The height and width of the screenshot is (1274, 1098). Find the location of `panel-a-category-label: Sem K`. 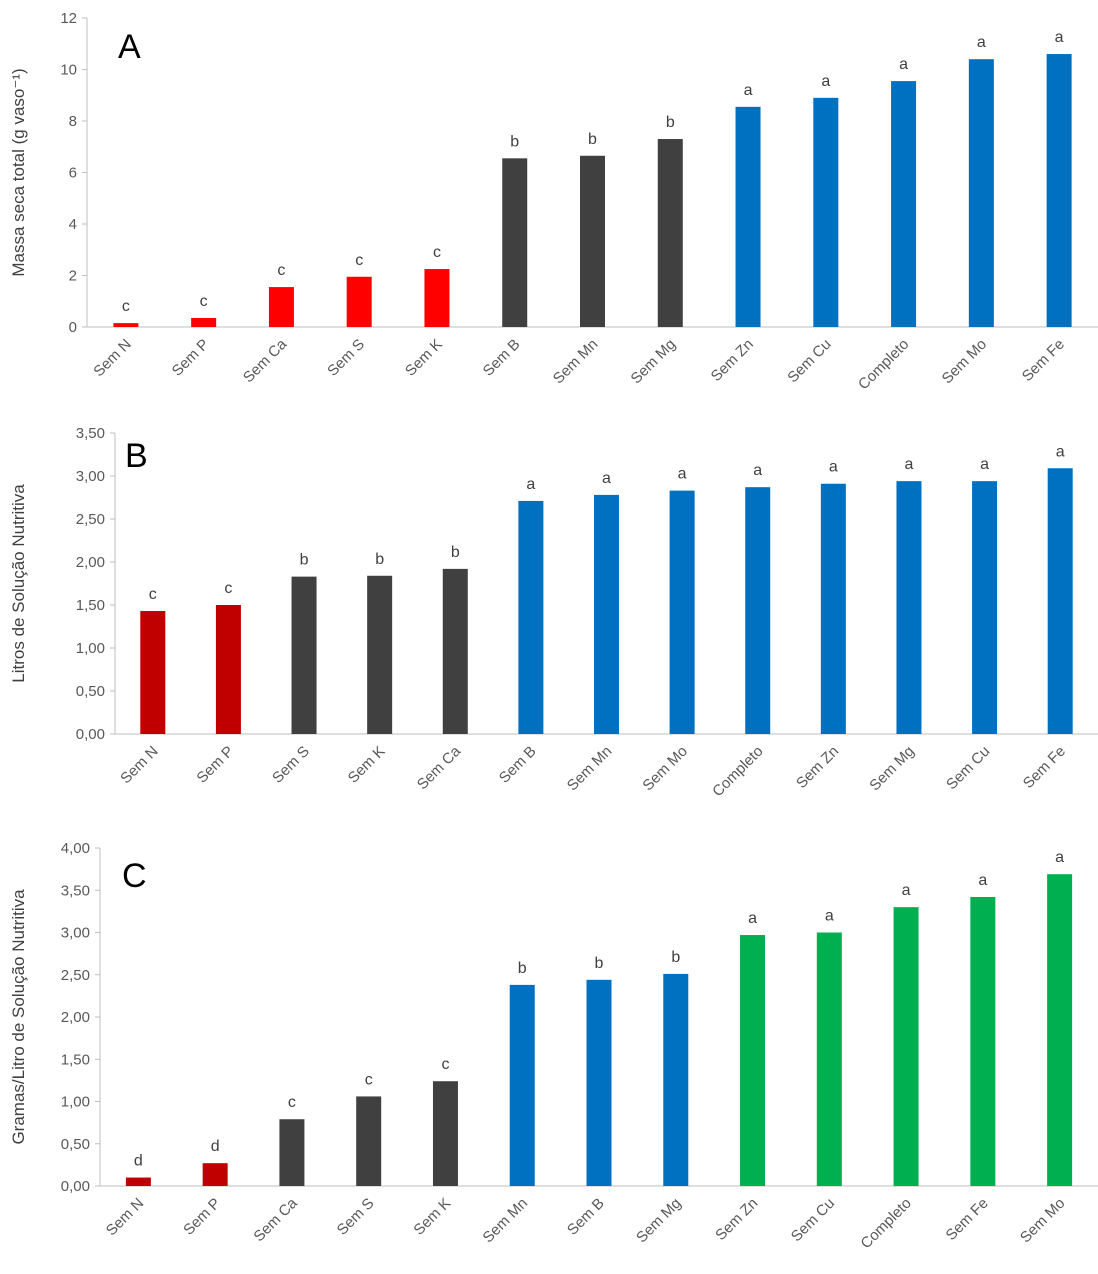

panel-a-category-label: Sem K is located at coordinates (424, 358).